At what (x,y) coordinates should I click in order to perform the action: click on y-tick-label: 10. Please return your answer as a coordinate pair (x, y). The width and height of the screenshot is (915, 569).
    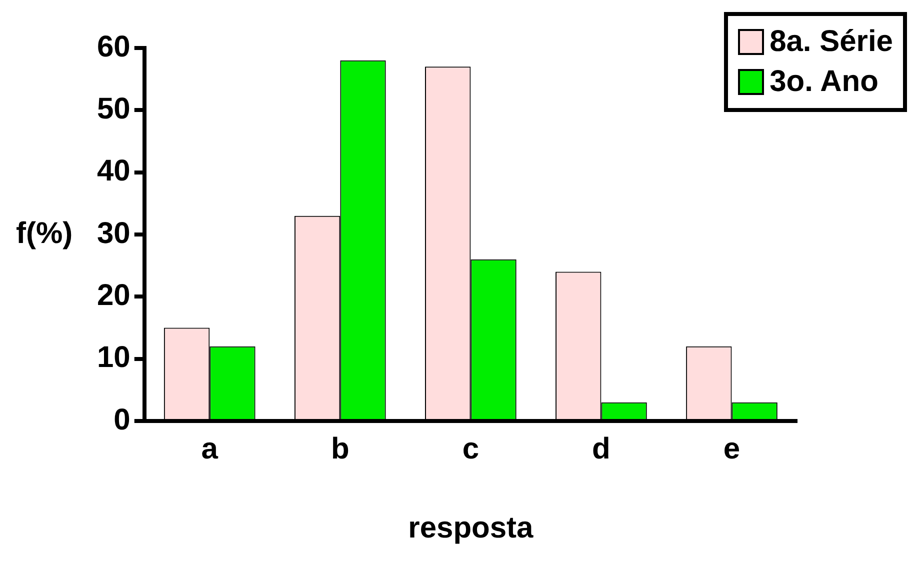
    Looking at the image, I should click on (113, 357).